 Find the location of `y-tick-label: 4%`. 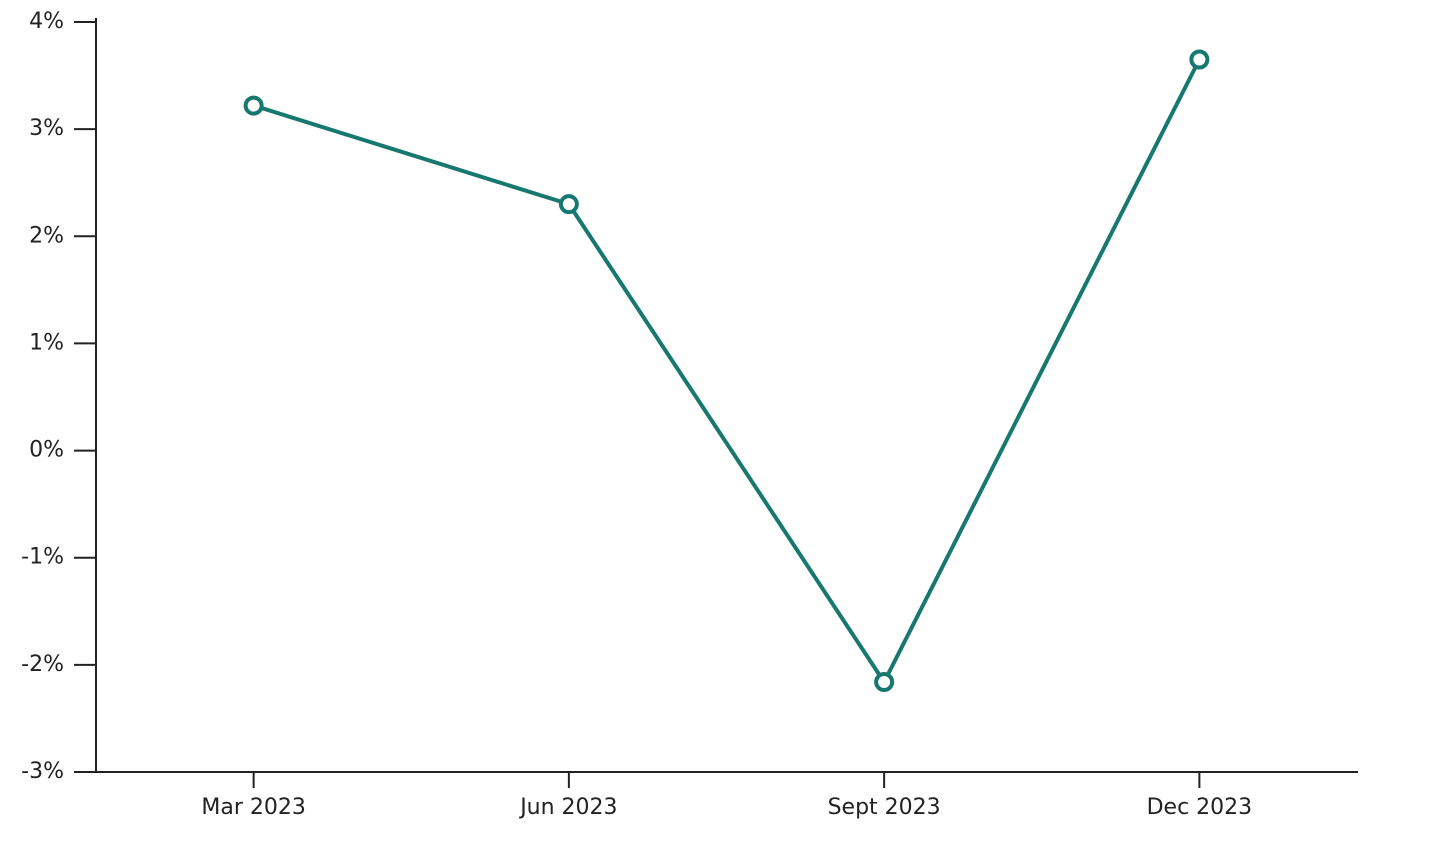

y-tick-label: 4% is located at coordinates (46, 21).